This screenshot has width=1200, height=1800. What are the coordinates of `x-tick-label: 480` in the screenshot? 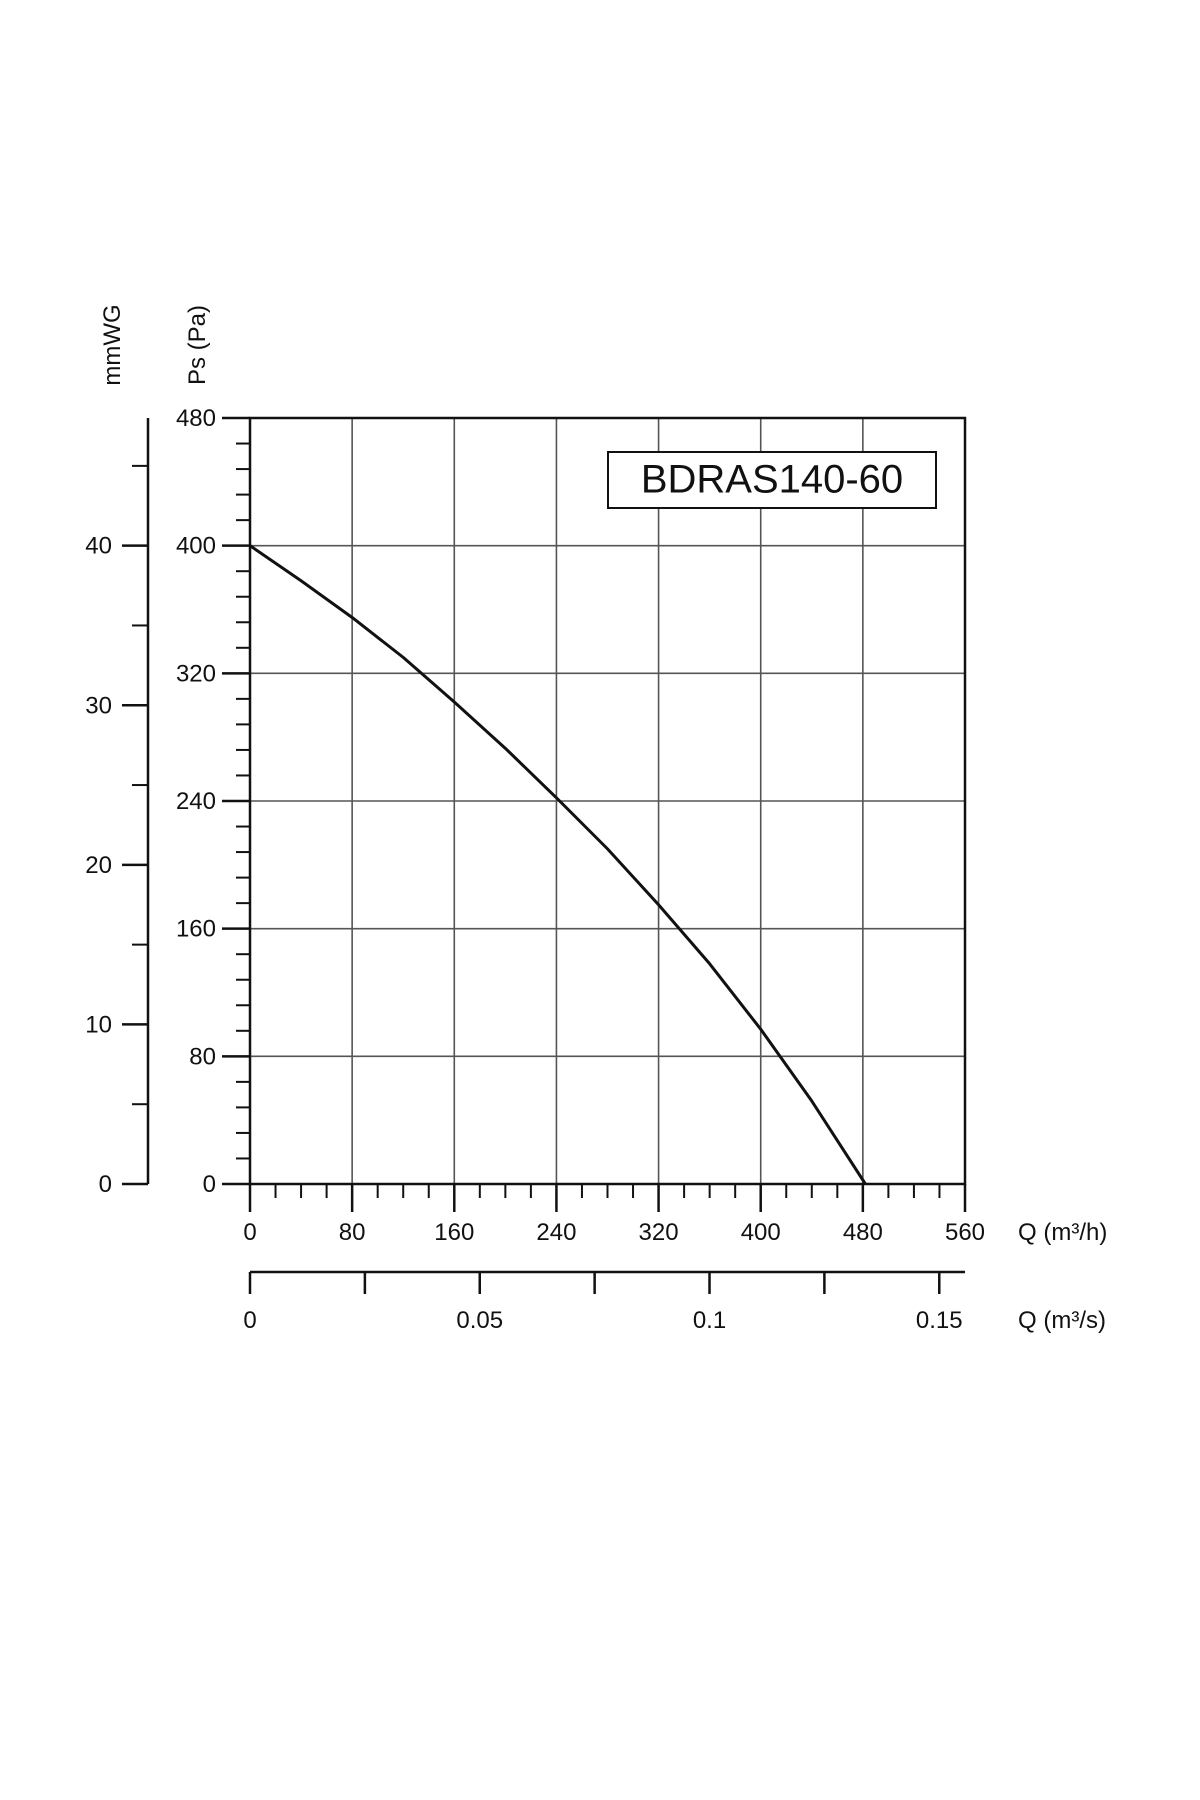 It's located at (863, 1232).